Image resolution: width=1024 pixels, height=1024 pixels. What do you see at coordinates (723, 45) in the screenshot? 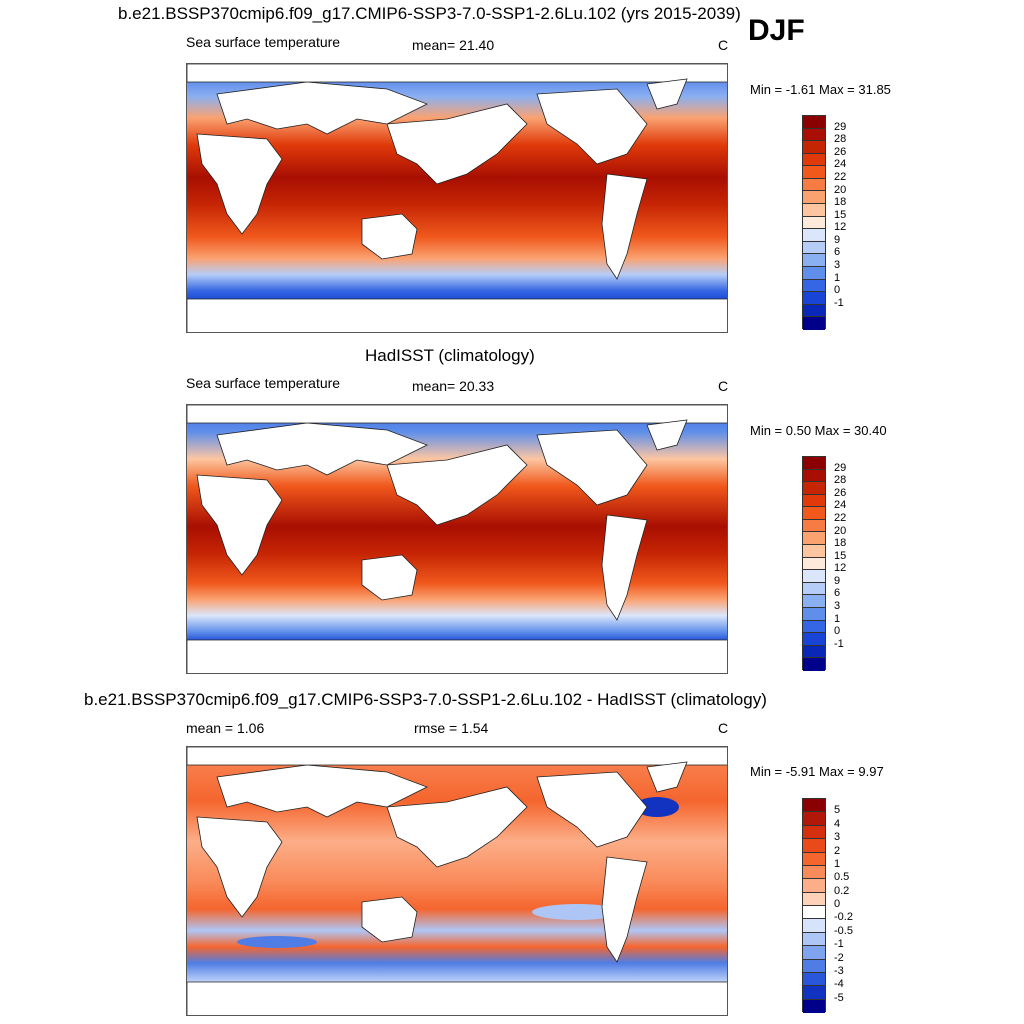
I see `panel1-units: C` at bounding box center [723, 45].